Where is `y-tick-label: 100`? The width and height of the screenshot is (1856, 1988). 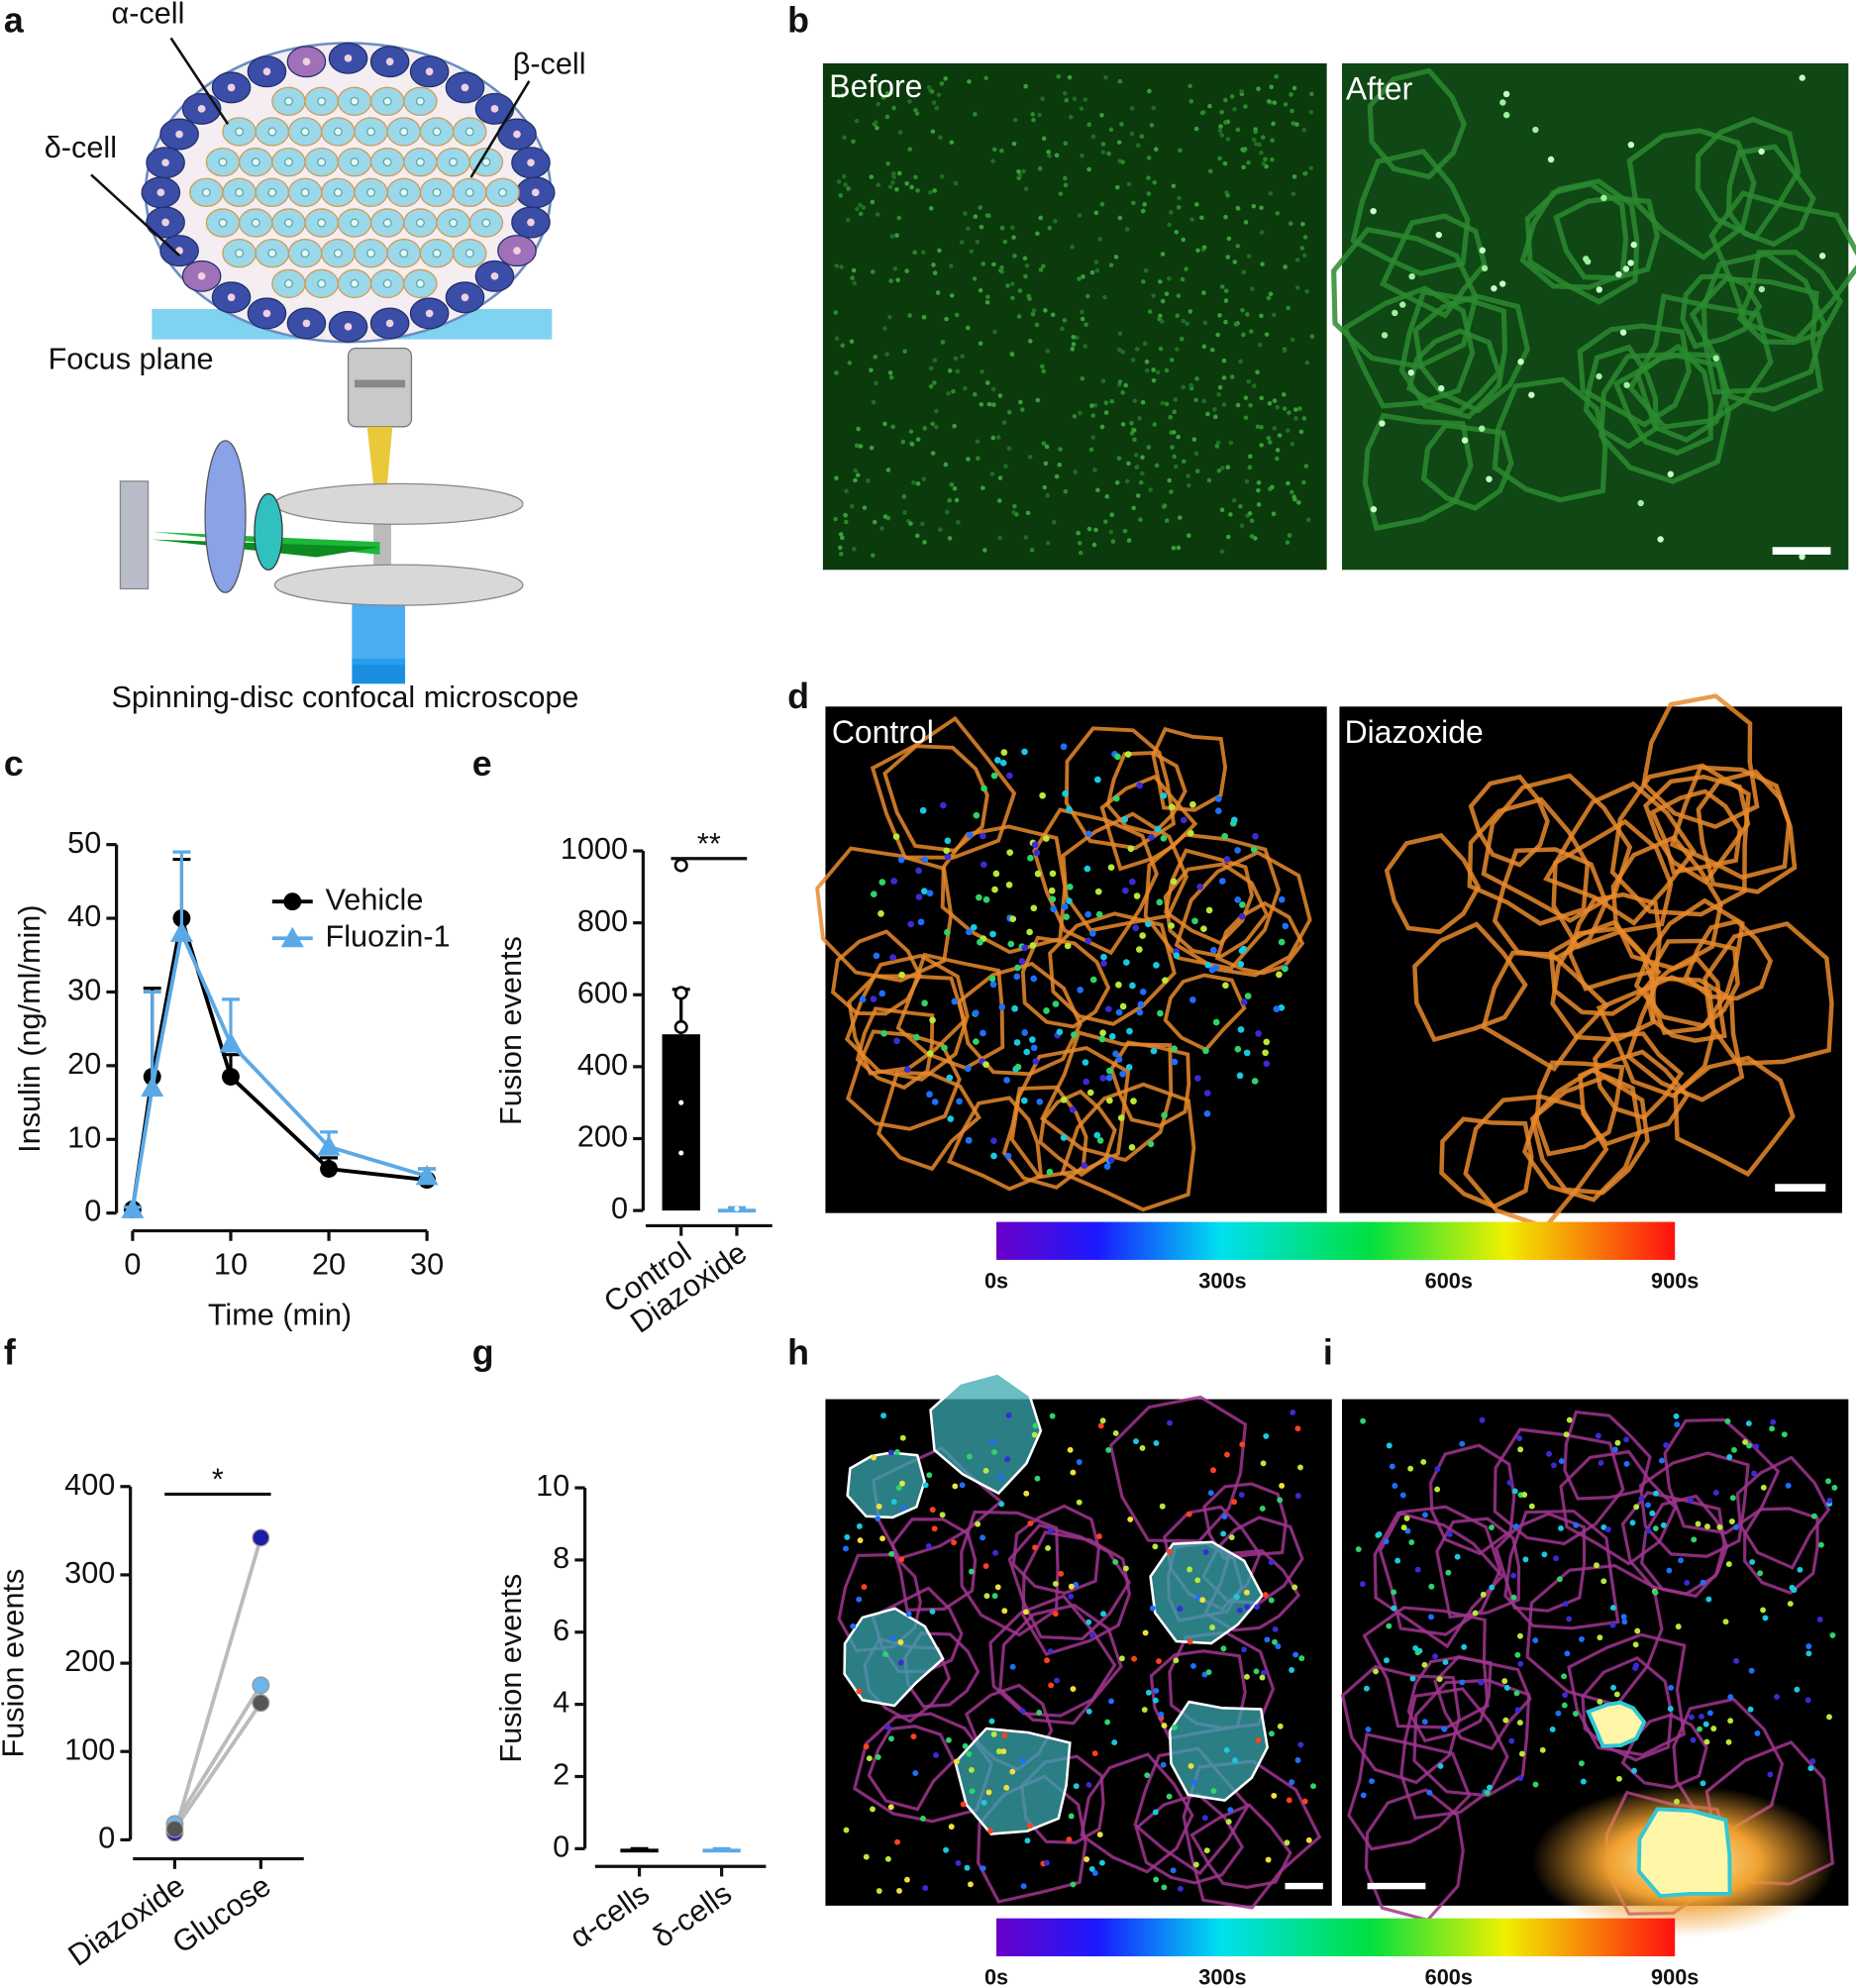 y-tick-label: 100 is located at coordinates (89, 1749).